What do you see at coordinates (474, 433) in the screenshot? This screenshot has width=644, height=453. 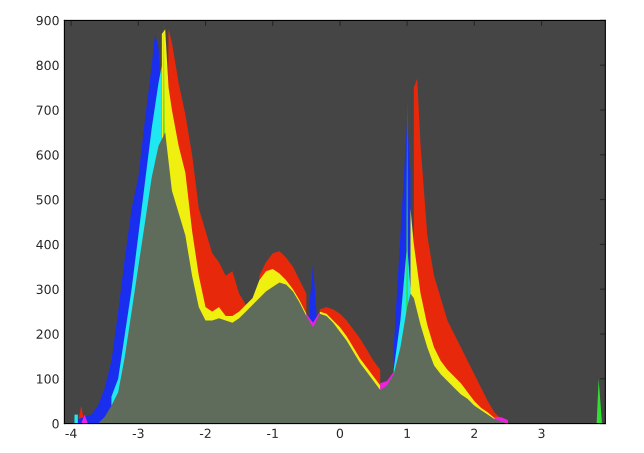 I see `x-tick-label: 2` at bounding box center [474, 433].